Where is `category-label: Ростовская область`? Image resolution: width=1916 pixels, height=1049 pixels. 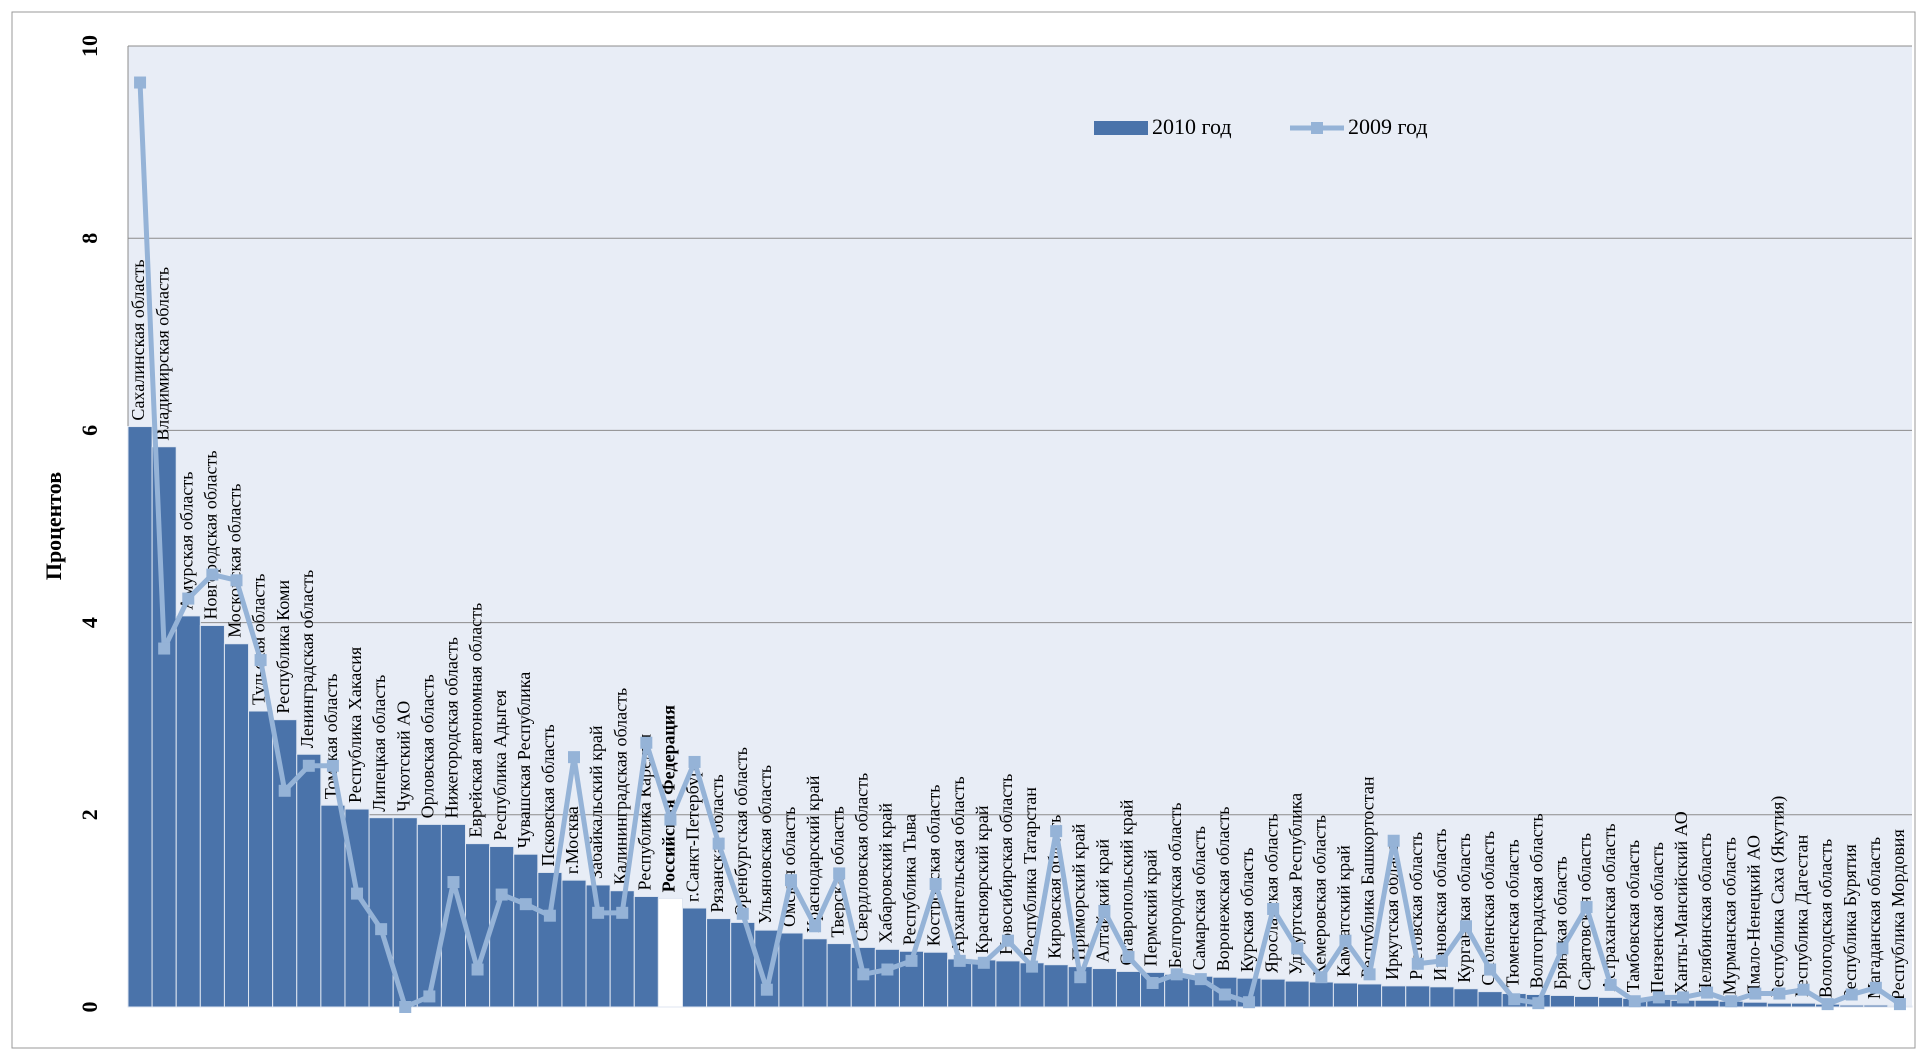 category-label: Ростовская область is located at coordinates (1416, 906).